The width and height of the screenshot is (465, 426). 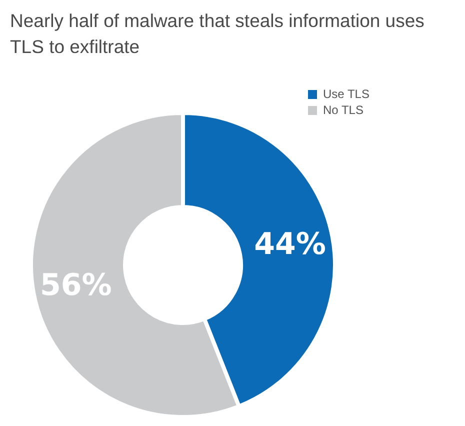 What do you see at coordinates (343, 110) in the screenshot?
I see `legend-label: No TLS` at bounding box center [343, 110].